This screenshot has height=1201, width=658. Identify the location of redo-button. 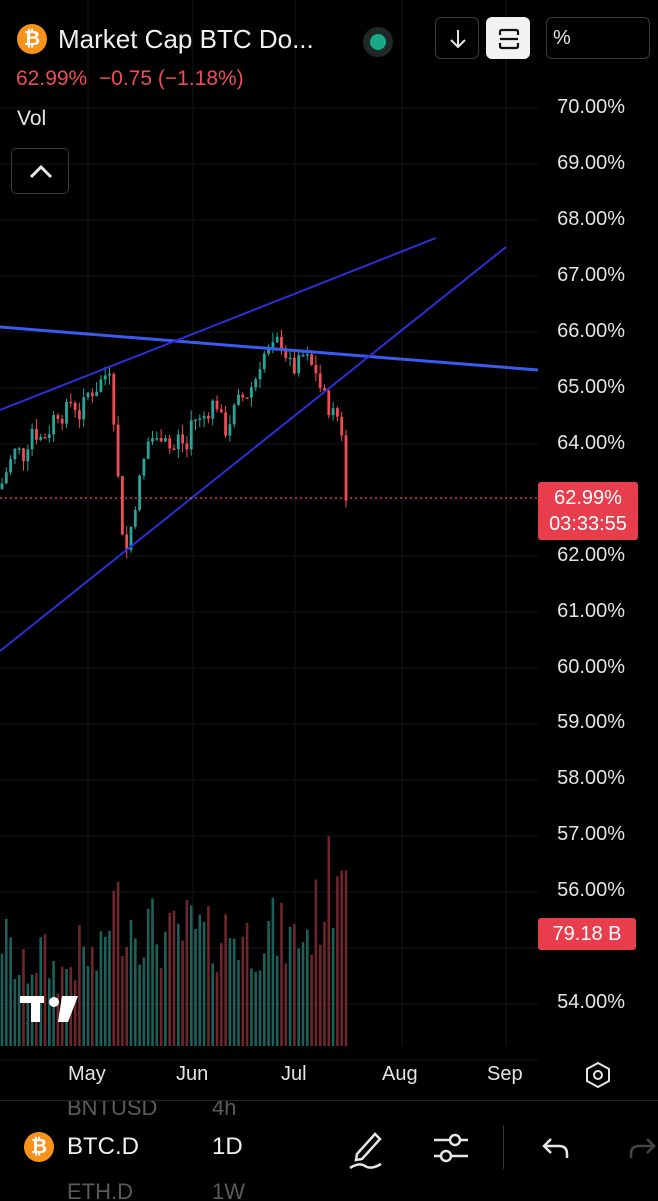
(641, 1148).